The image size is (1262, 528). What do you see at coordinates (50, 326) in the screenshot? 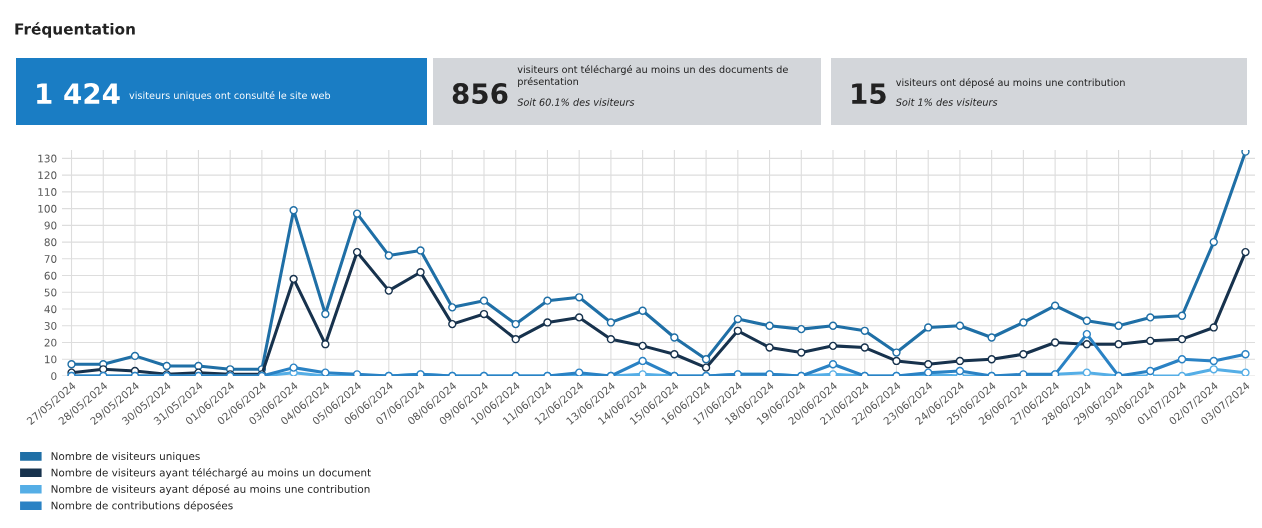
I see `y-tick-label: 30` at bounding box center [50, 326].